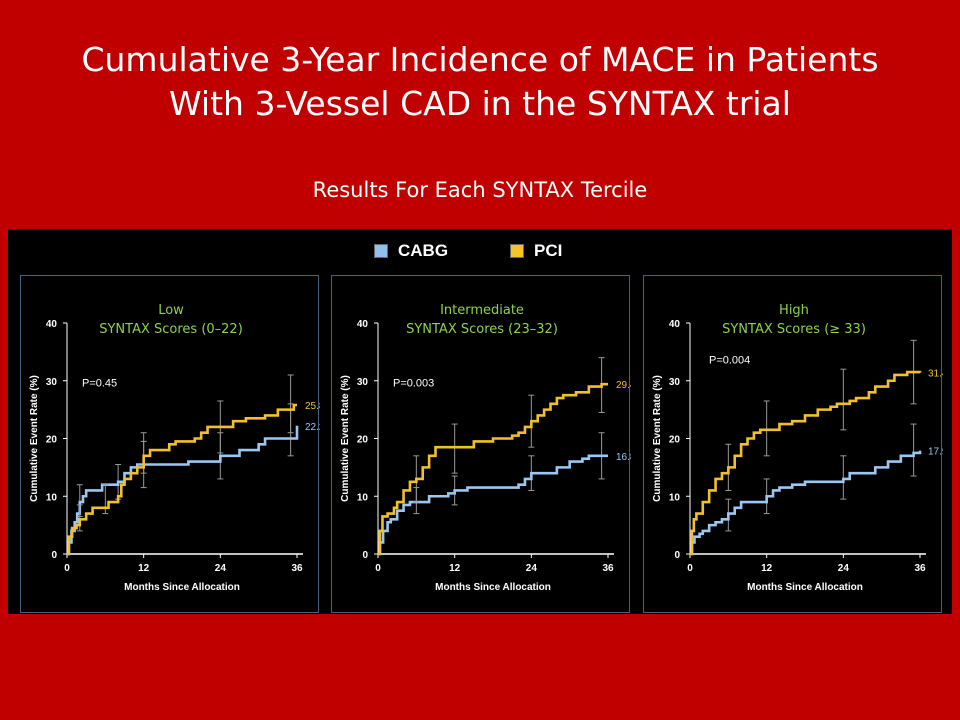  I want to click on p-value: P=0.45, so click(99, 384).